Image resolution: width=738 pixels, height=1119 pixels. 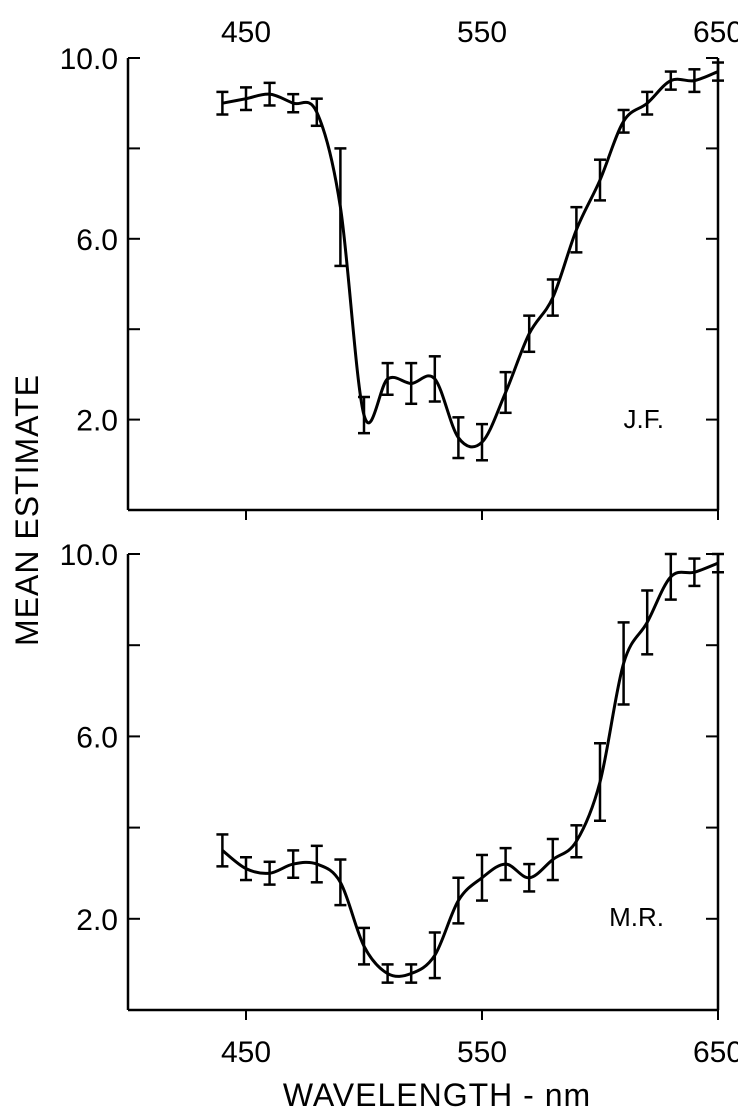 I want to click on panel-label: J.F., so click(x=644, y=419).